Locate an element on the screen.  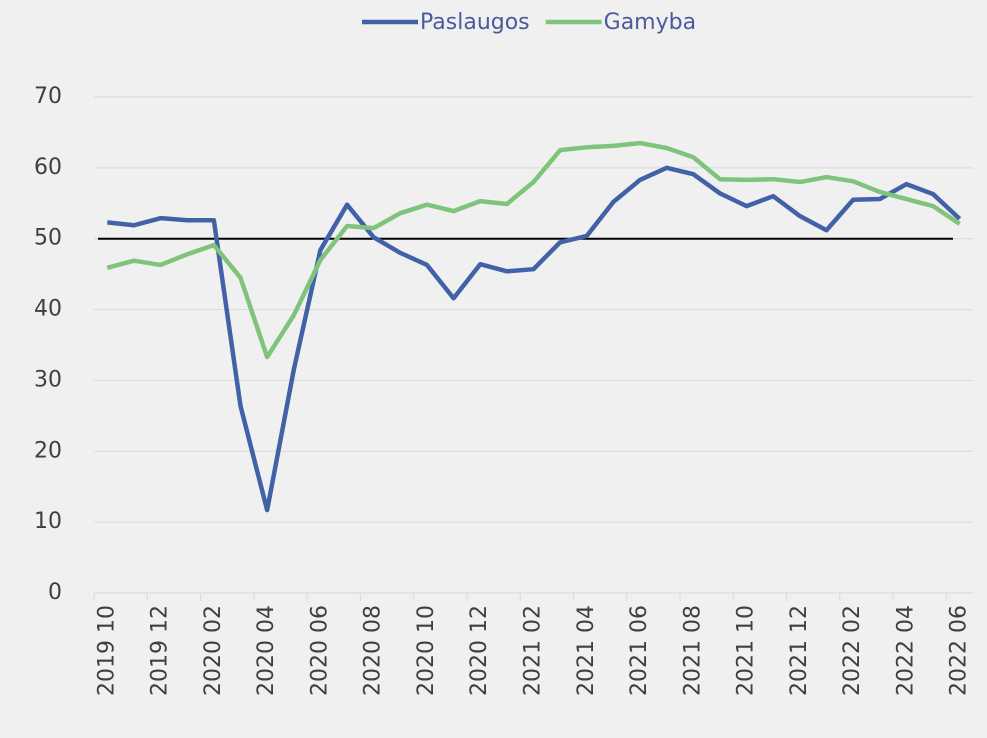
y-tick-label: 20 is located at coordinates (48, 450).